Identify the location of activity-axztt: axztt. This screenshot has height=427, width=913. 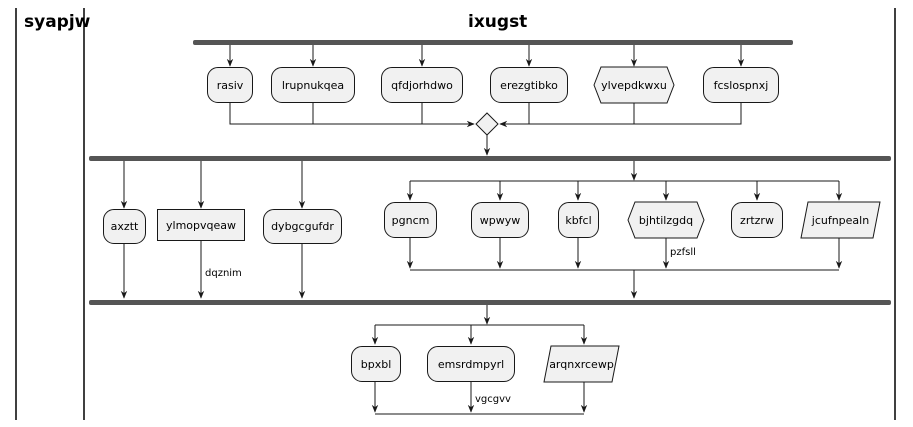
(124, 226).